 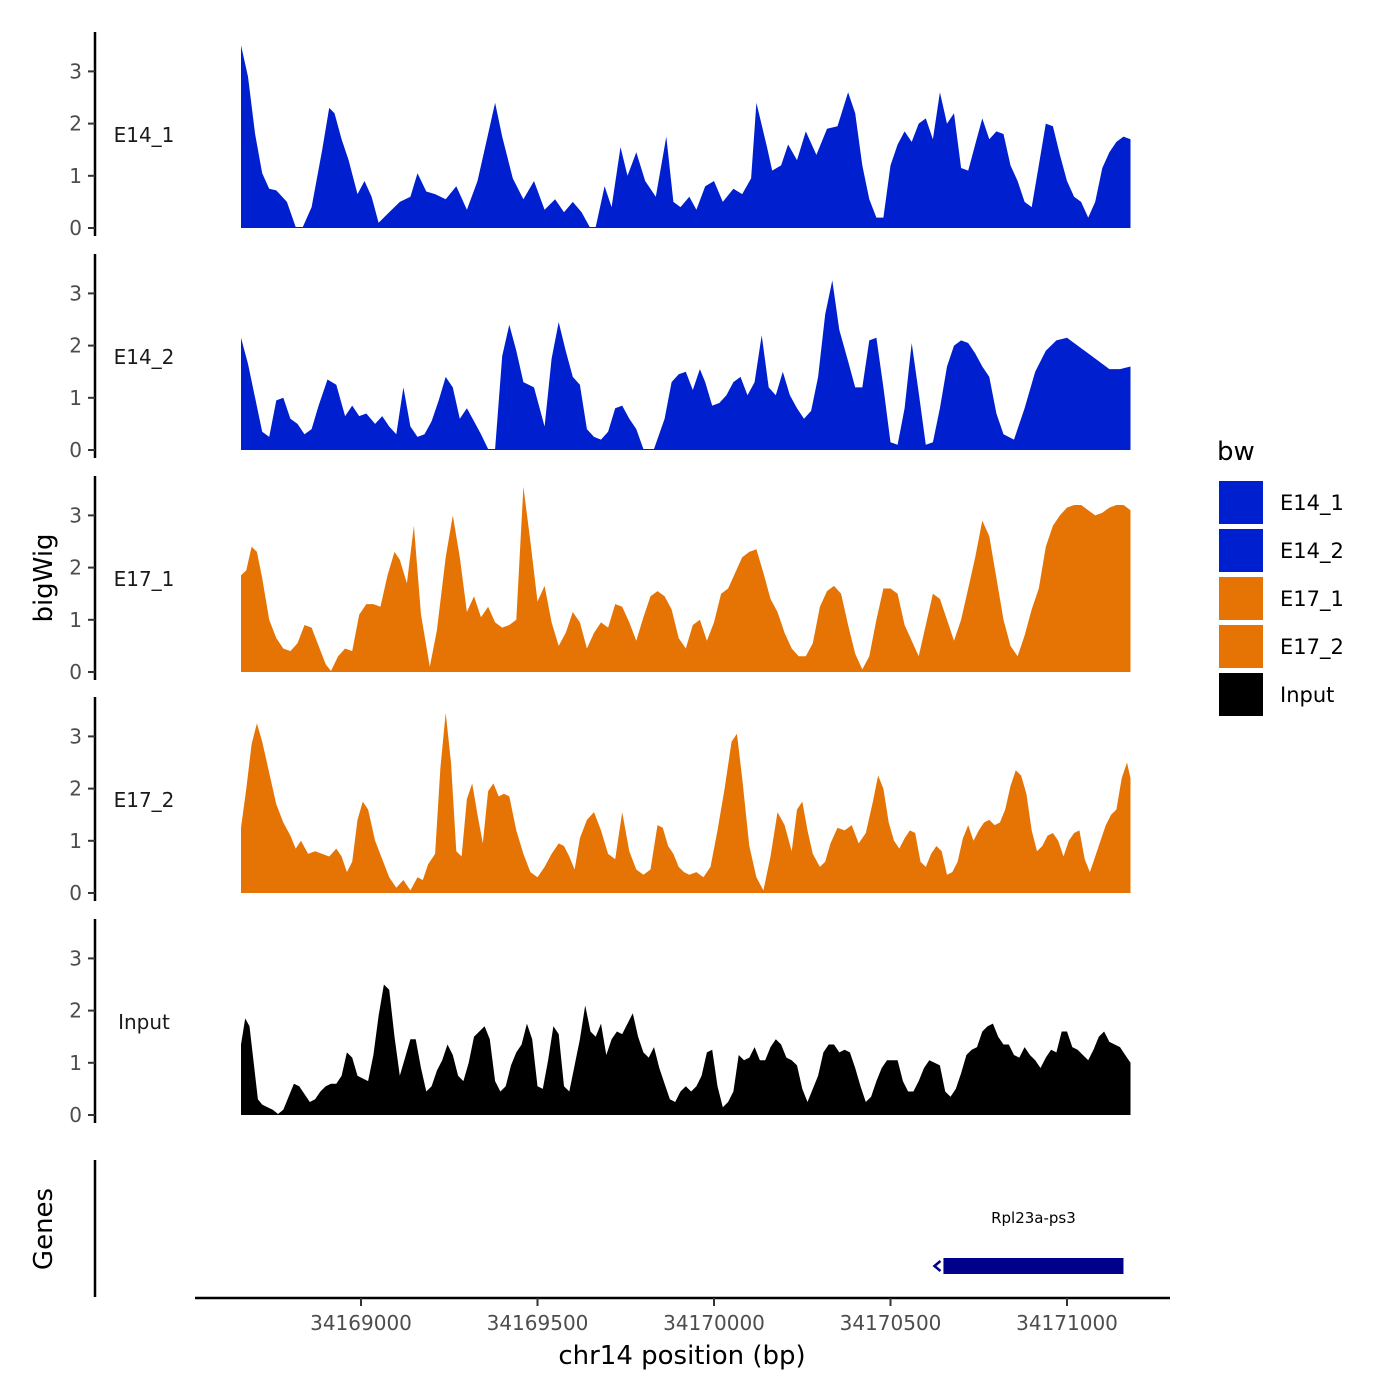 I want to click on track-Input: 0 1 2 3 Input, so click(x=600, y=1023).